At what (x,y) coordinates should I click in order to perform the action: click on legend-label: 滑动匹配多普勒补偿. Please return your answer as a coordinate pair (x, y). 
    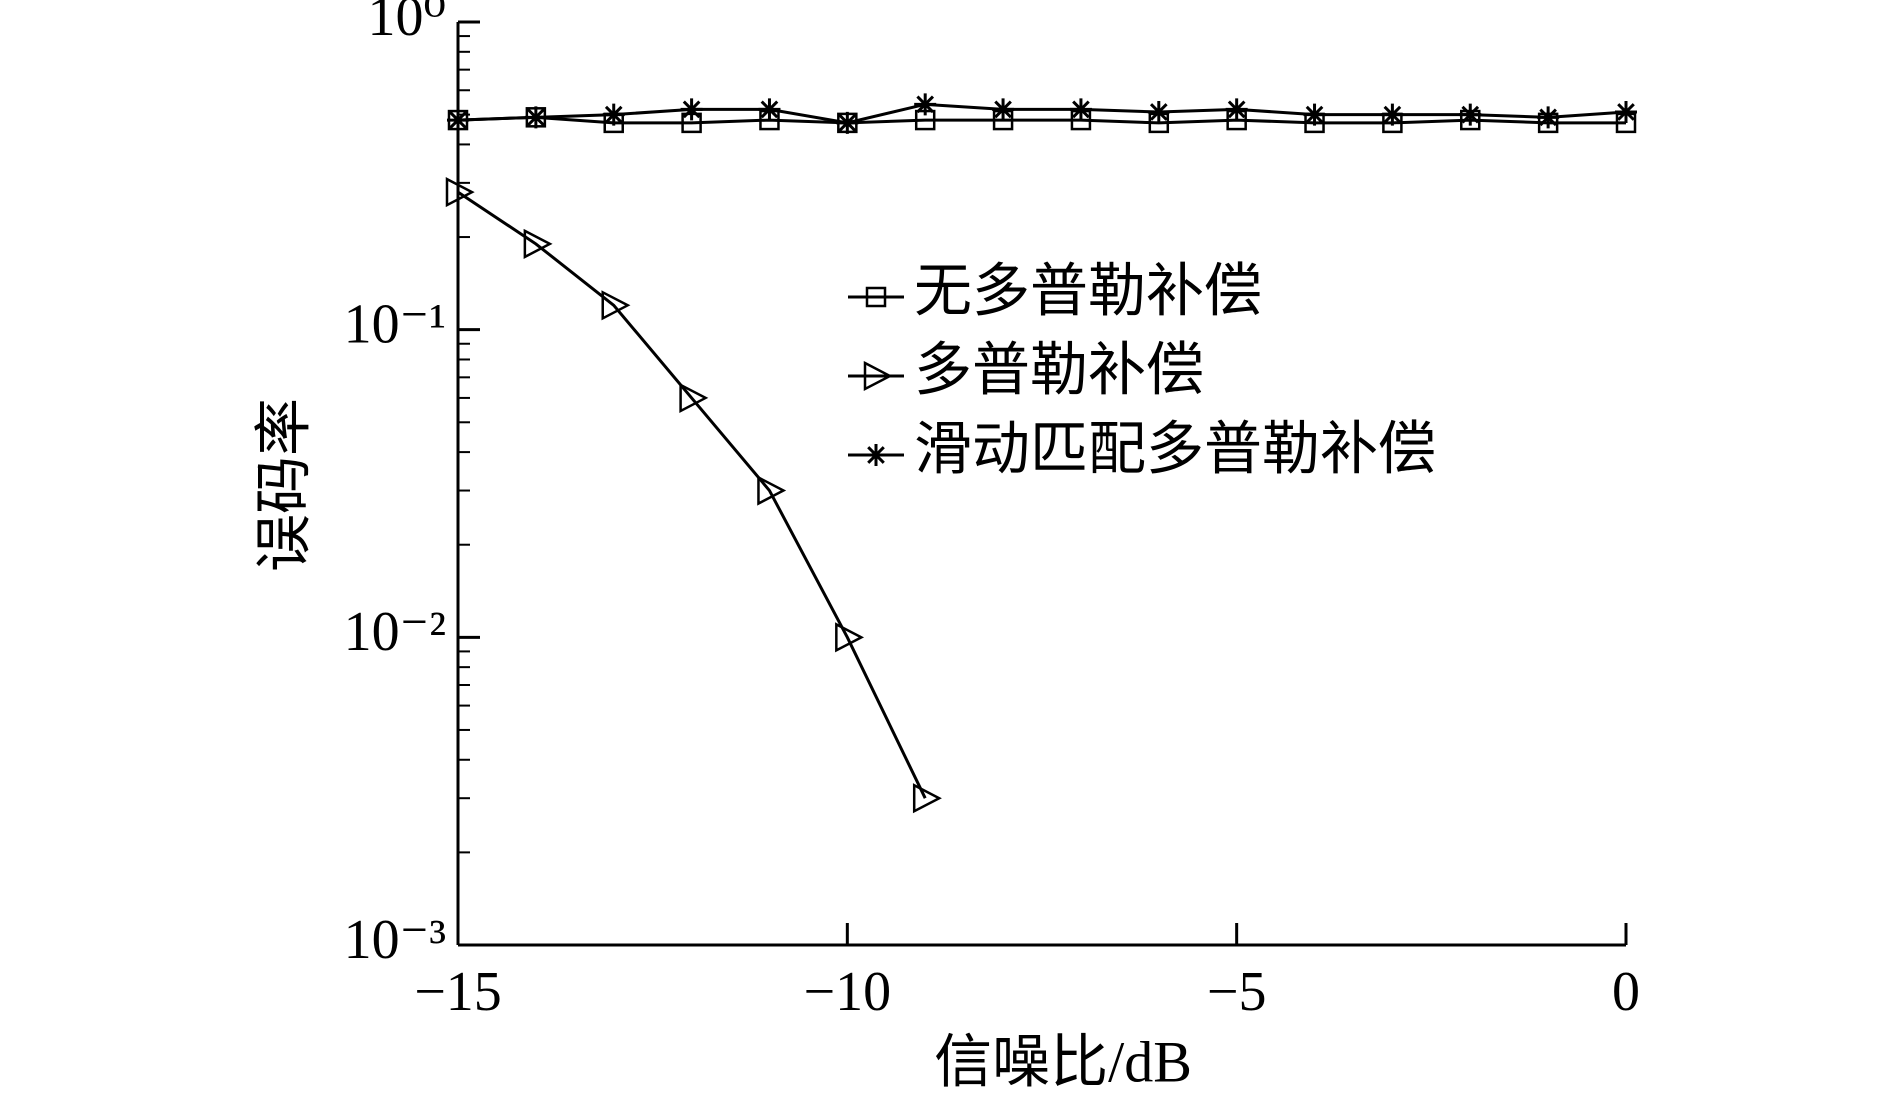
    Looking at the image, I should click on (1175, 448).